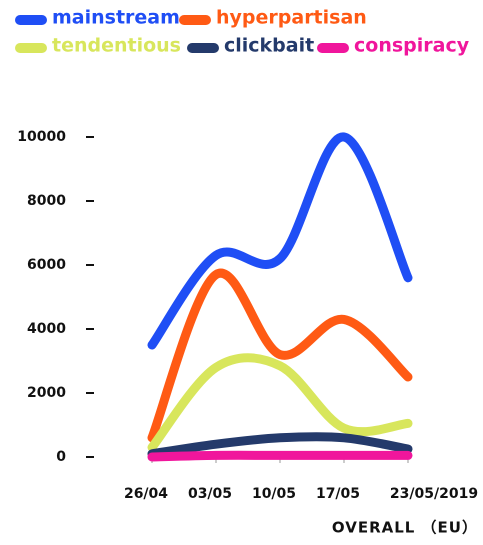  Describe the element at coordinates (146, 494) in the screenshot. I see `x-tick-label: 26/04` at that location.